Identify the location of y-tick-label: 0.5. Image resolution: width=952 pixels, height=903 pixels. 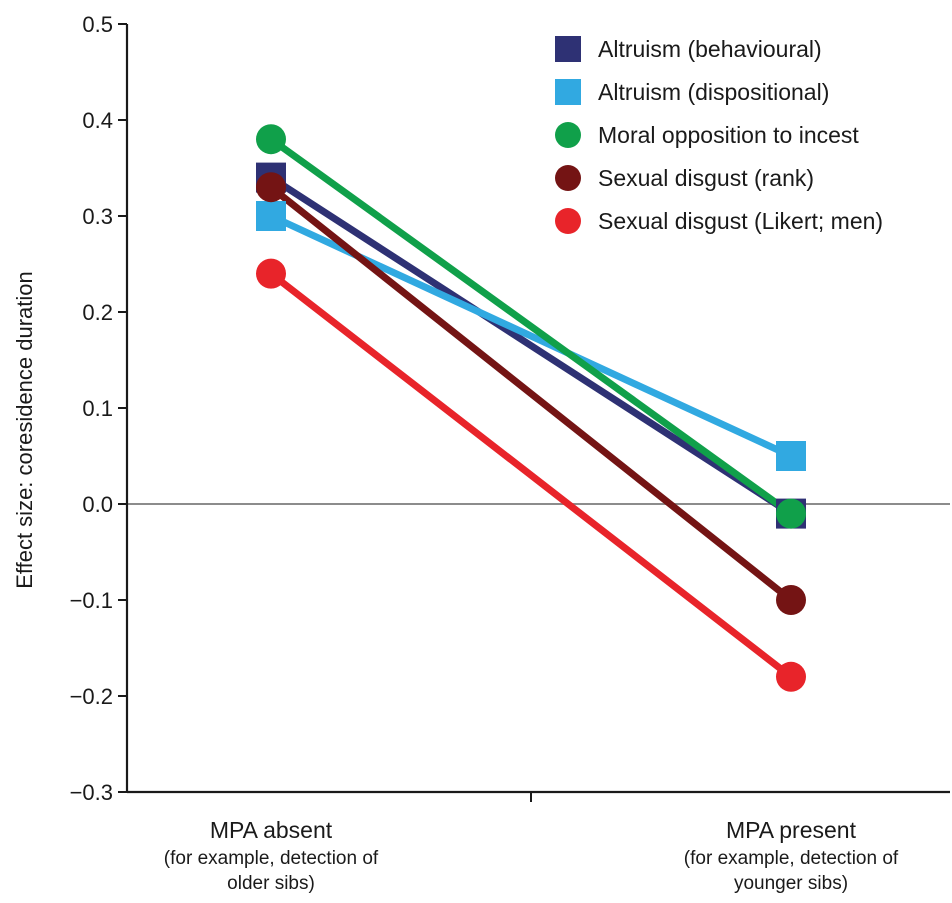
(97, 24).